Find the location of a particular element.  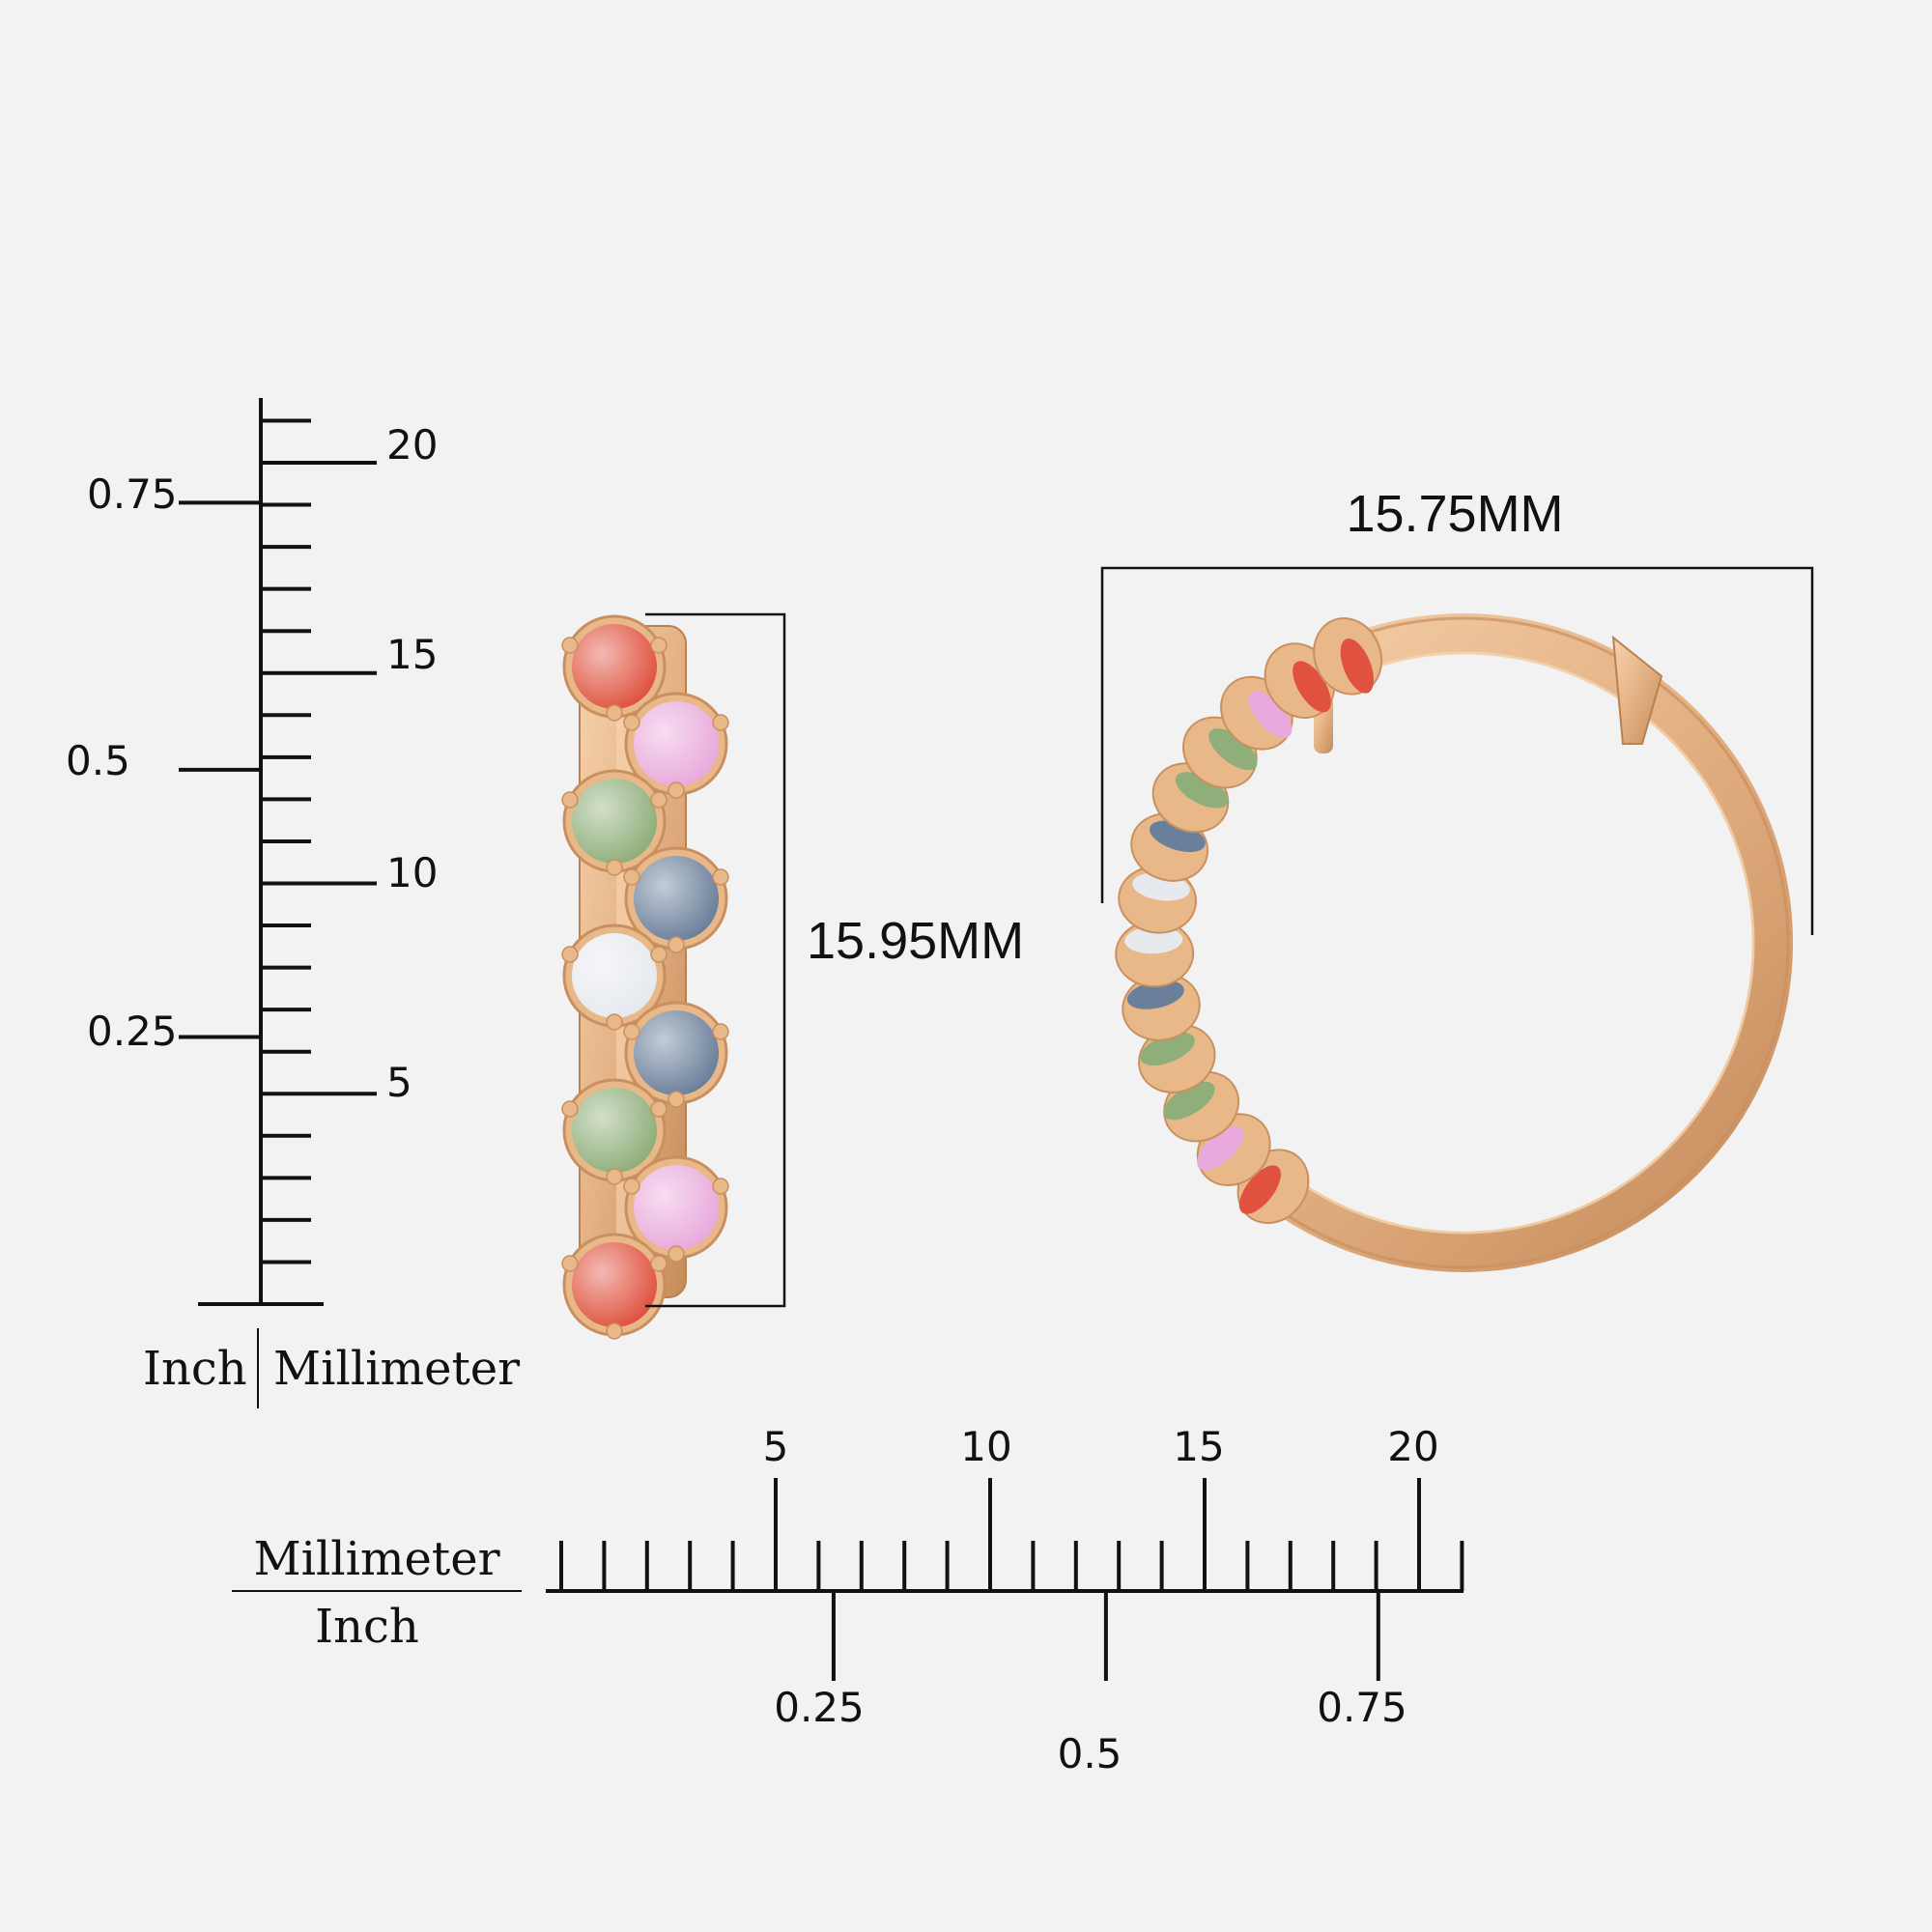

side-stones is located at coordinates (645, 977).